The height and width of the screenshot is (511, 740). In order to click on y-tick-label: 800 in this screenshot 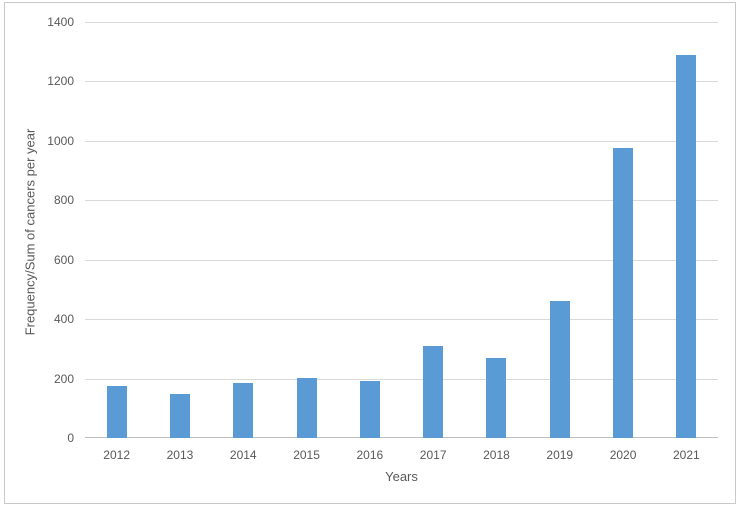, I will do `click(63, 200)`.